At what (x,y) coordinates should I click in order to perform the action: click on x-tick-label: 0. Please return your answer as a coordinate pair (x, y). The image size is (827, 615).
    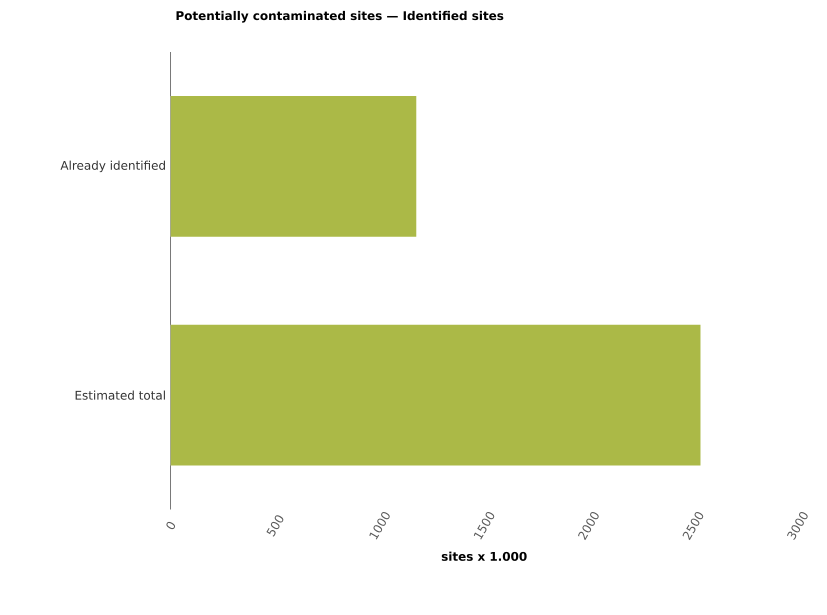
    Looking at the image, I should click on (171, 526).